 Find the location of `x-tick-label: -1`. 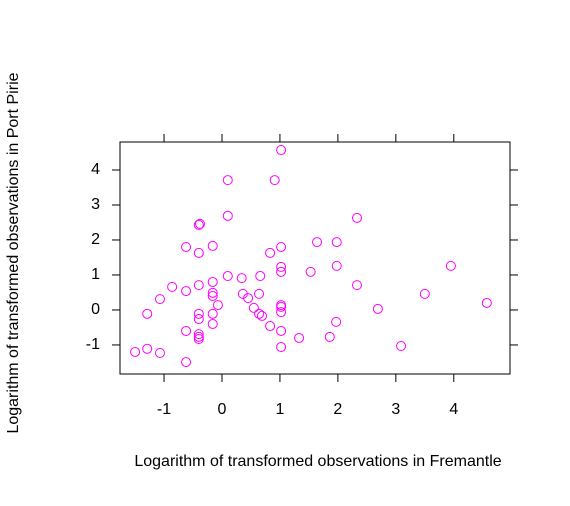

x-tick-label: -1 is located at coordinates (164, 409).